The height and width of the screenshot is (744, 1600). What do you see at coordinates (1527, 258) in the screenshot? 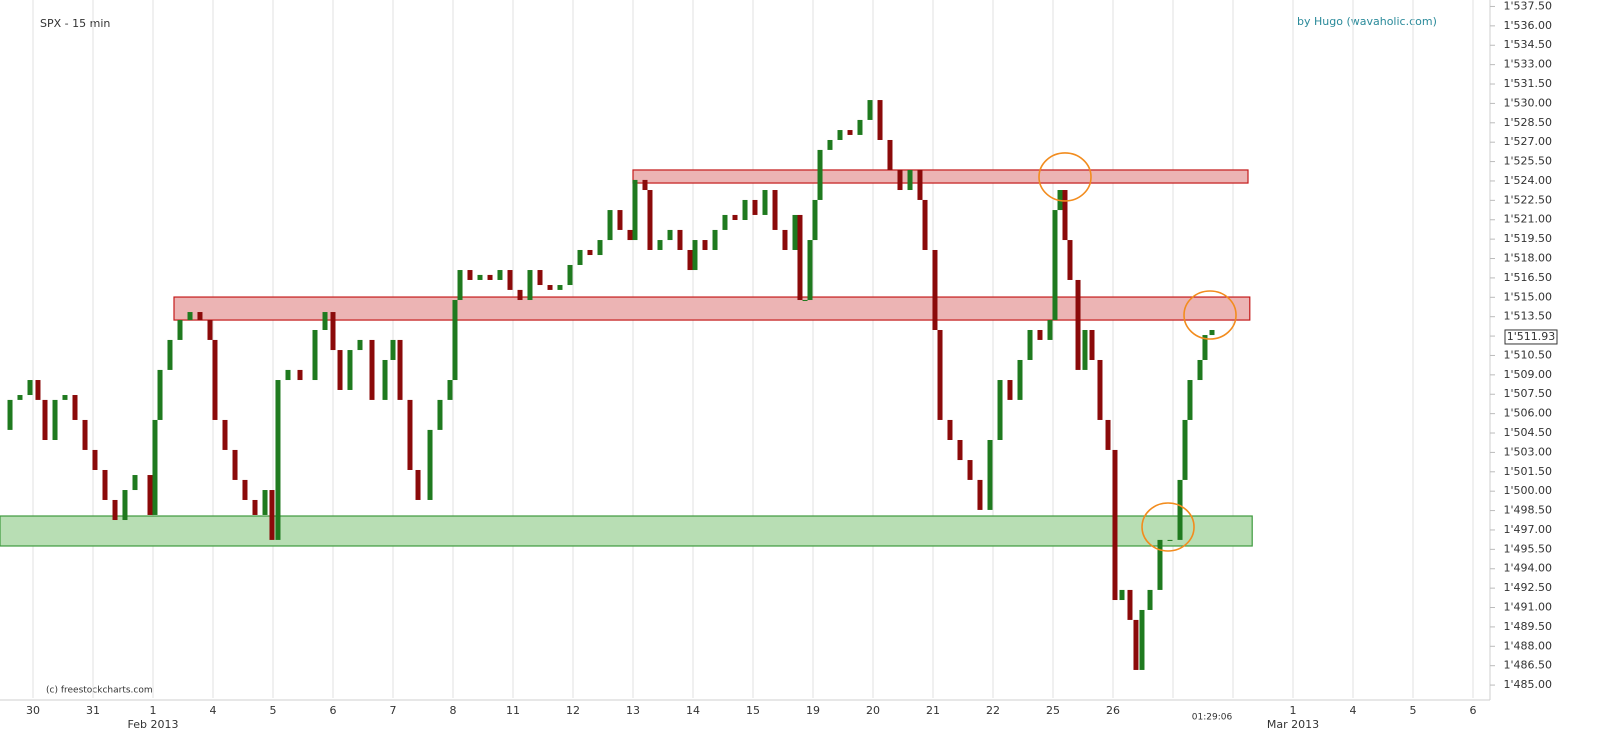
I see `y-tick-label: 1'518.00` at bounding box center [1527, 258].